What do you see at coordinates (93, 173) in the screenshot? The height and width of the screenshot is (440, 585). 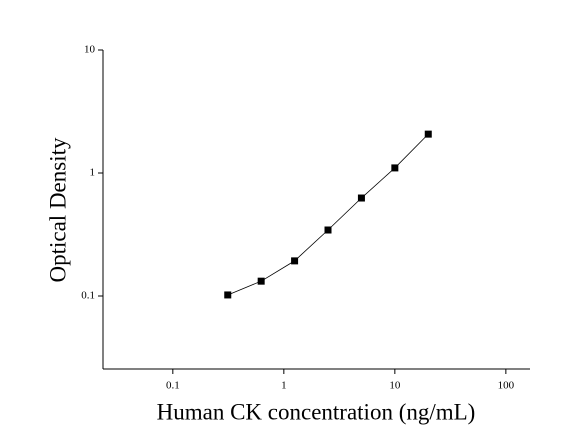 I see `y-tick-label: 1` at bounding box center [93, 173].